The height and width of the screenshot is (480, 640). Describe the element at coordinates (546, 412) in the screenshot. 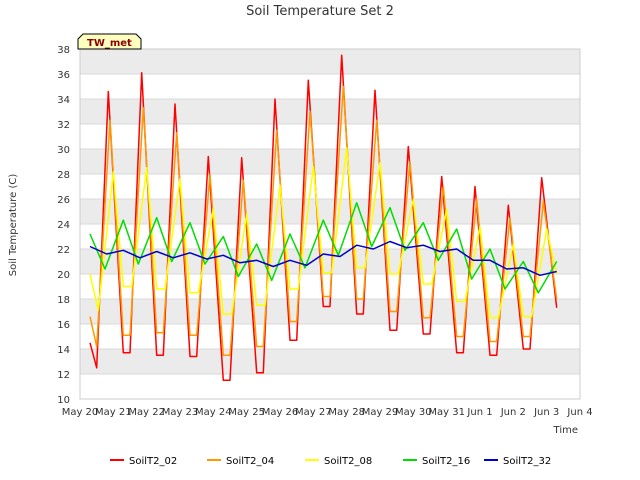

I see `x-tick-label: Jun 3` at that location.